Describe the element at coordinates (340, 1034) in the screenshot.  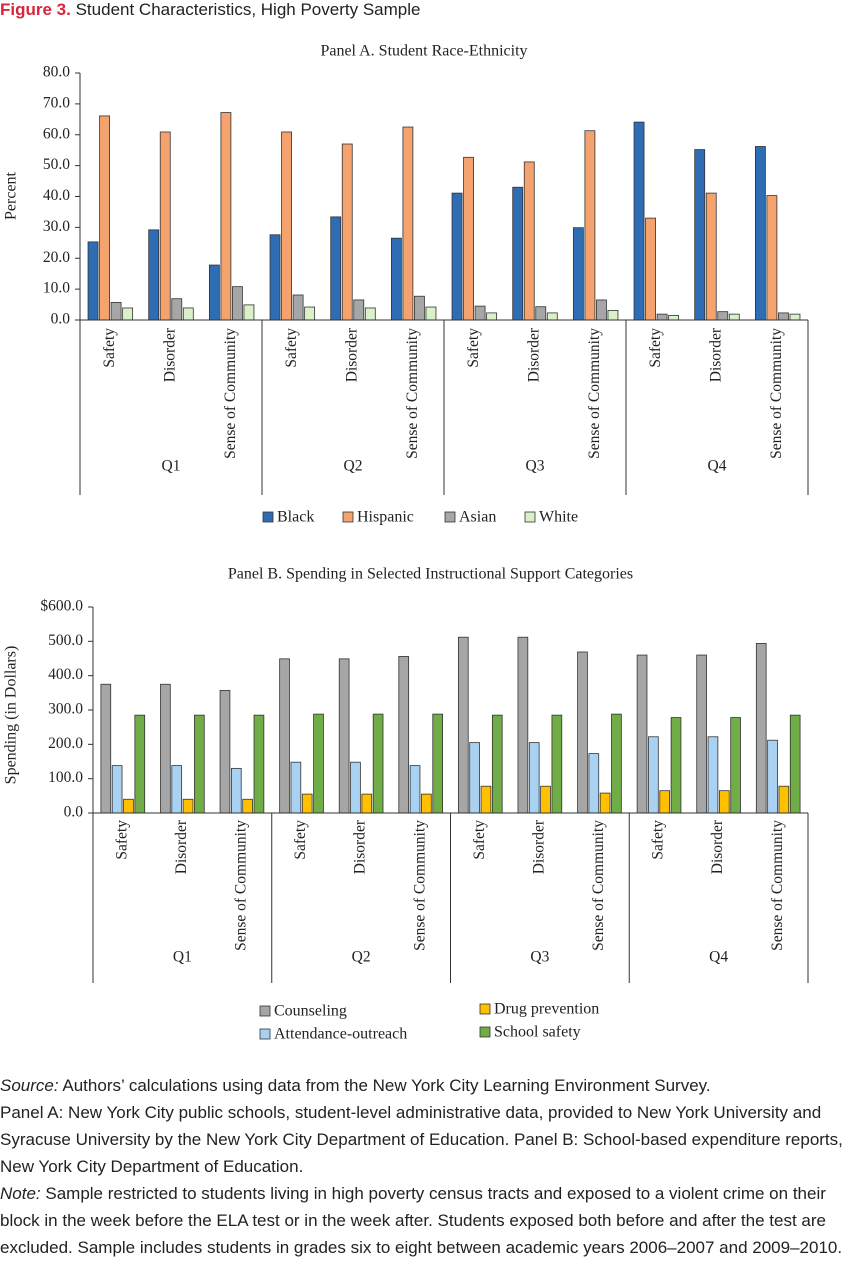
I see `legend-label: Attendance-outreach` at that location.